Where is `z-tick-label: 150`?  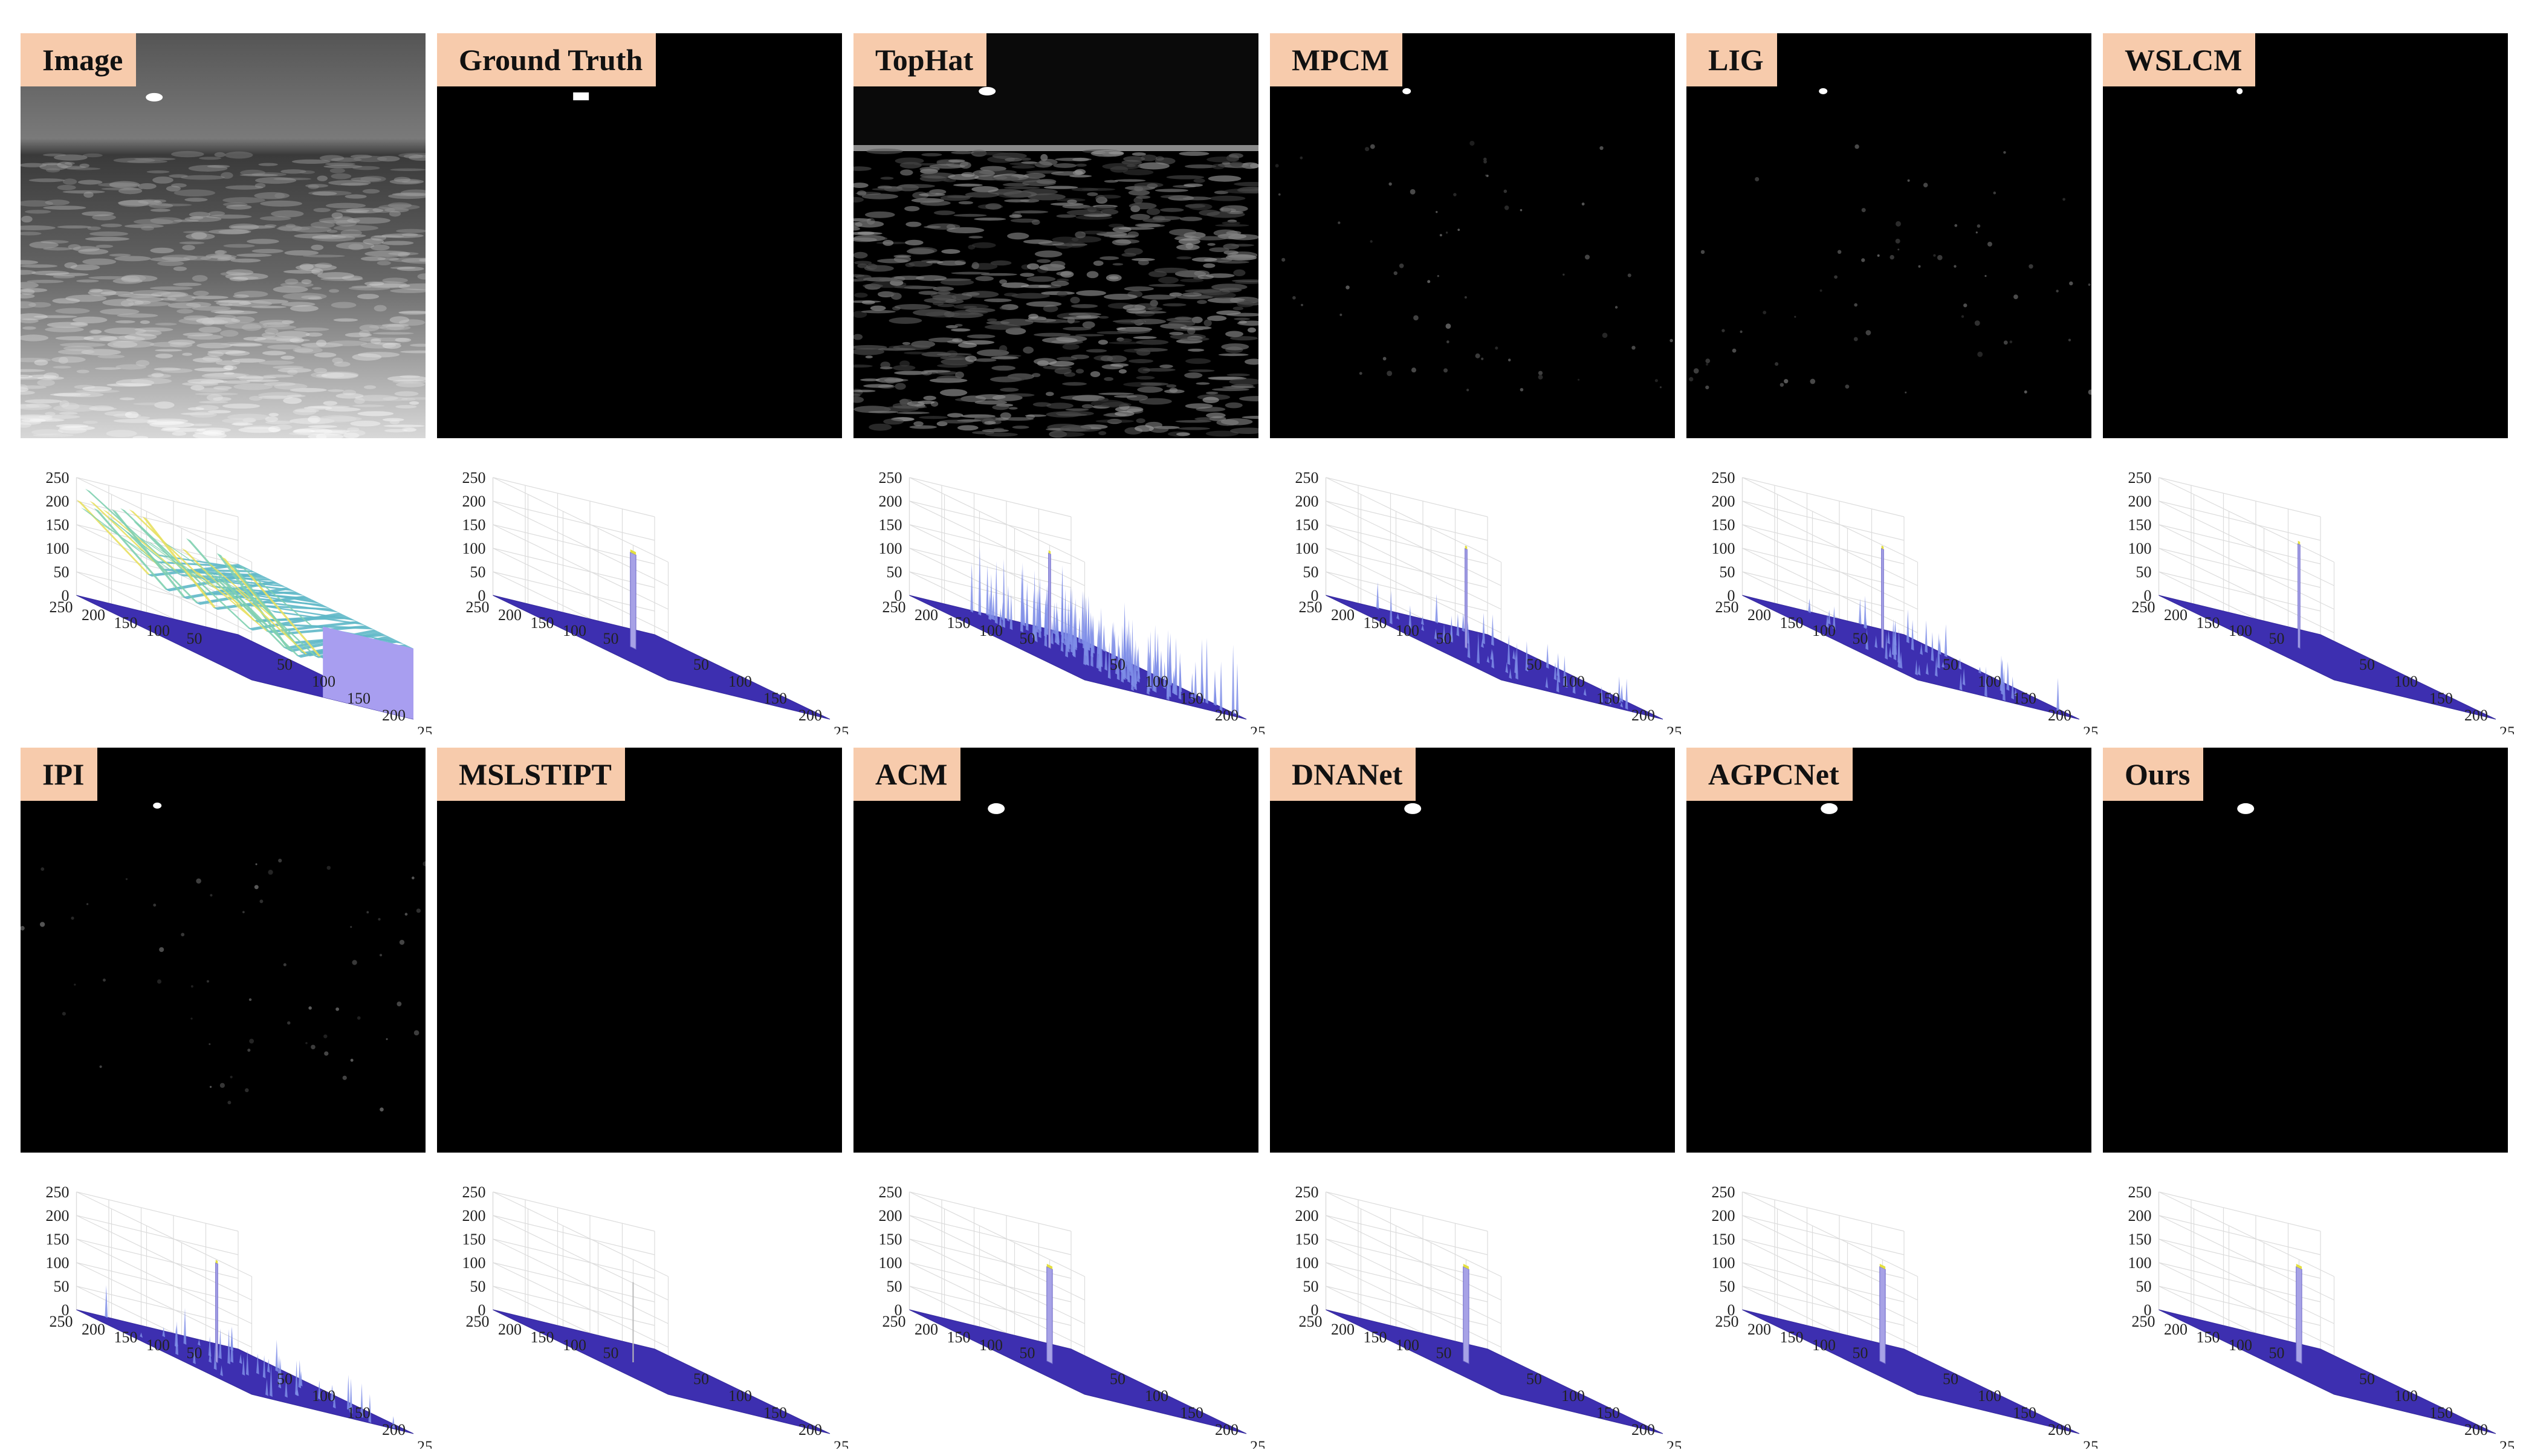 z-tick-label: 150 is located at coordinates (890, 525).